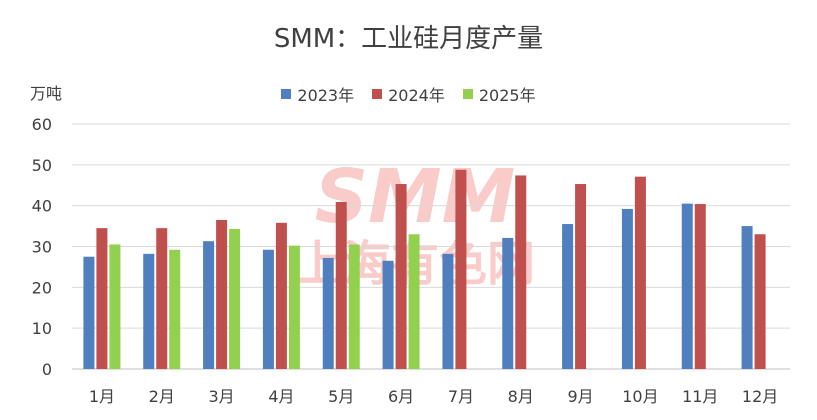  Describe the element at coordinates (341, 396) in the screenshot. I see `x-tick-label: 5月` at that location.